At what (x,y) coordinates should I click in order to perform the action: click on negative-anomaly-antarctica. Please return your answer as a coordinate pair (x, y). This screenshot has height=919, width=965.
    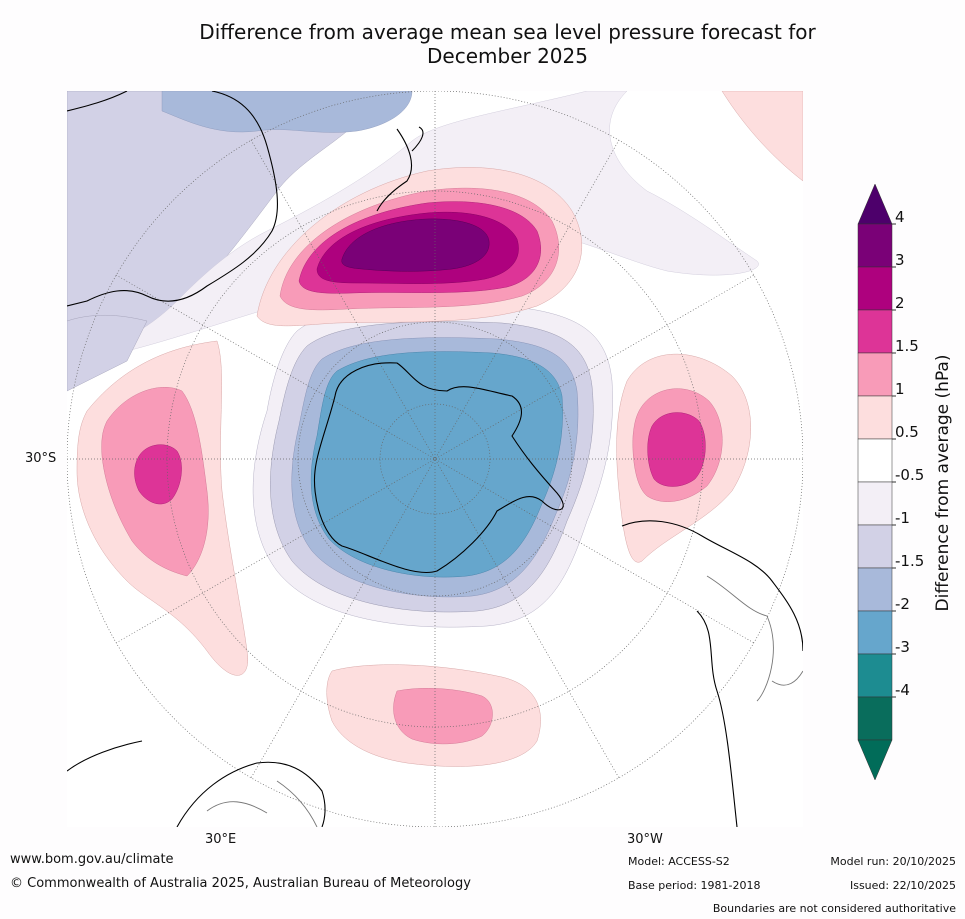
    Looking at the image, I should click on (432, 466).